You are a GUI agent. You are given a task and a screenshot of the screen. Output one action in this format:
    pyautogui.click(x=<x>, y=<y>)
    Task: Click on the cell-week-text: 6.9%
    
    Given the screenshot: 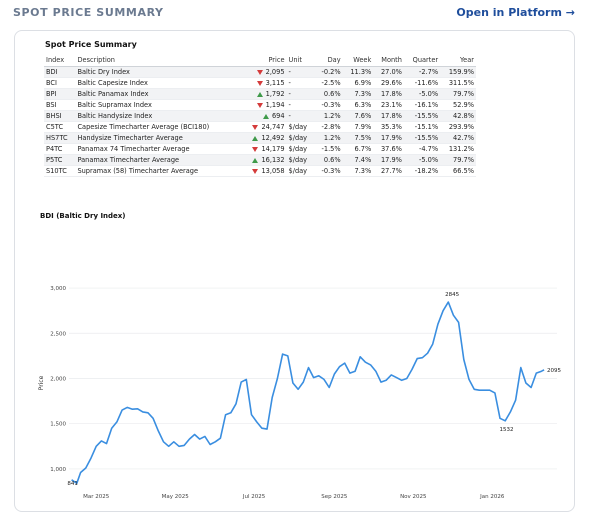 What is the action you would take?
    pyautogui.click(x=363, y=83)
    